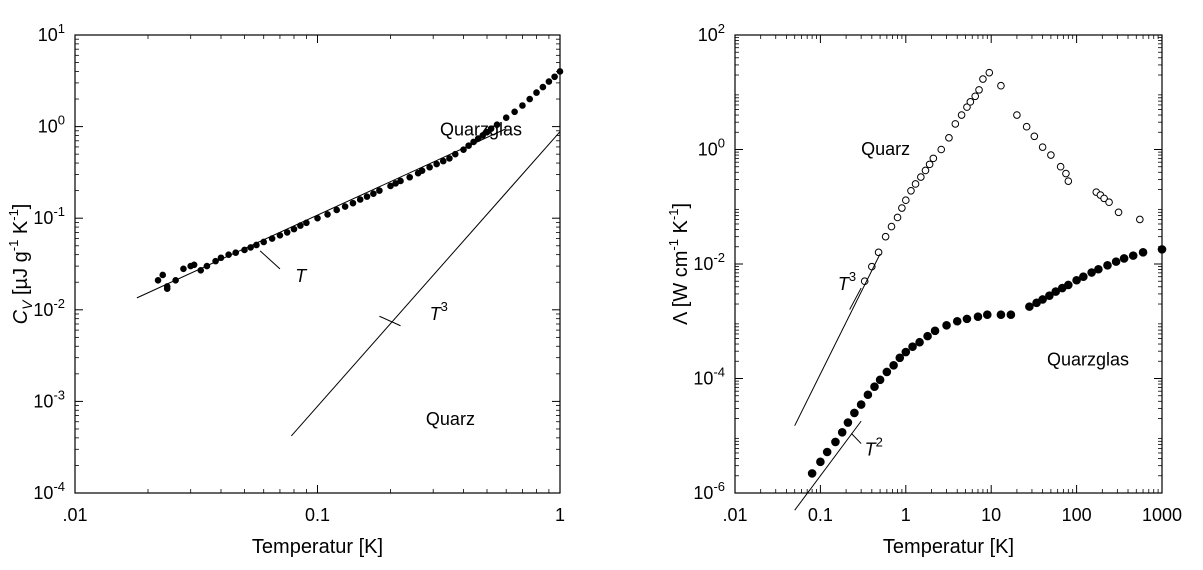 The height and width of the screenshot is (570, 1203). What do you see at coordinates (444, 306) in the screenshot?
I see `annotation-exponent: 3` at bounding box center [444, 306].